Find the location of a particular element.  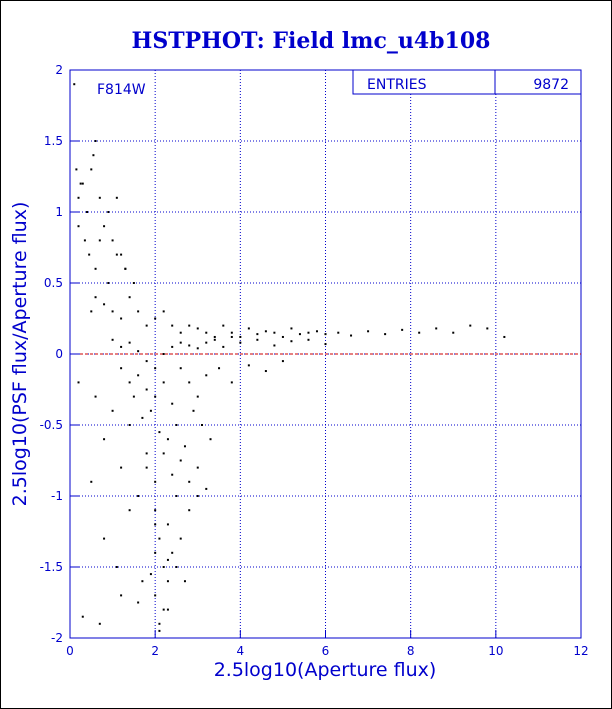

y-tick-label-1: -1.5 is located at coordinates (51, 567).